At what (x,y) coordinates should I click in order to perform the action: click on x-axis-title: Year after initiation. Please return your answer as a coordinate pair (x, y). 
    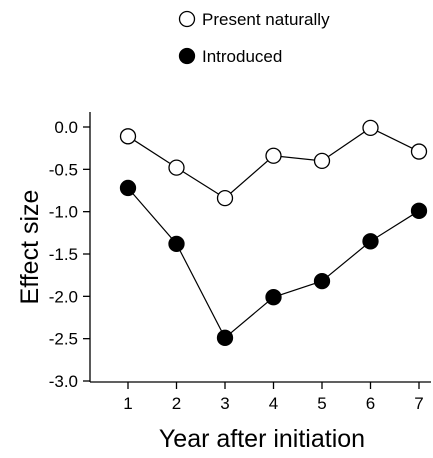
    Looking at the image, I should click on (262, 439).